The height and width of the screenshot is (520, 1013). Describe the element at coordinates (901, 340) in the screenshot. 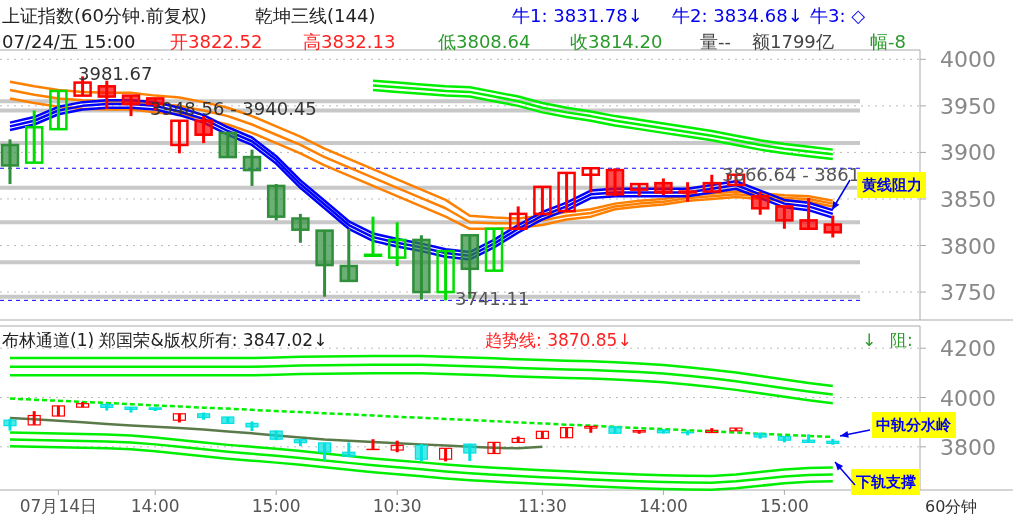

I see `text: 阻:` at that location.